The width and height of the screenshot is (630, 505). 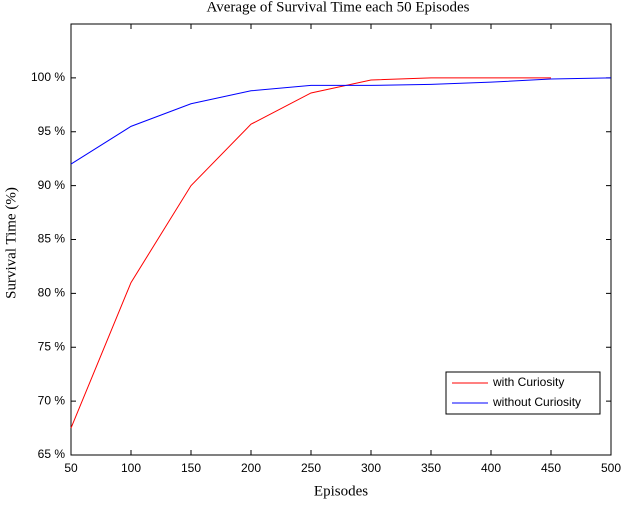 What do you see at coordinates (48, 77) in the screenshot?
I see `y-tick-label: 100 %` at bounding box center [48, 77].